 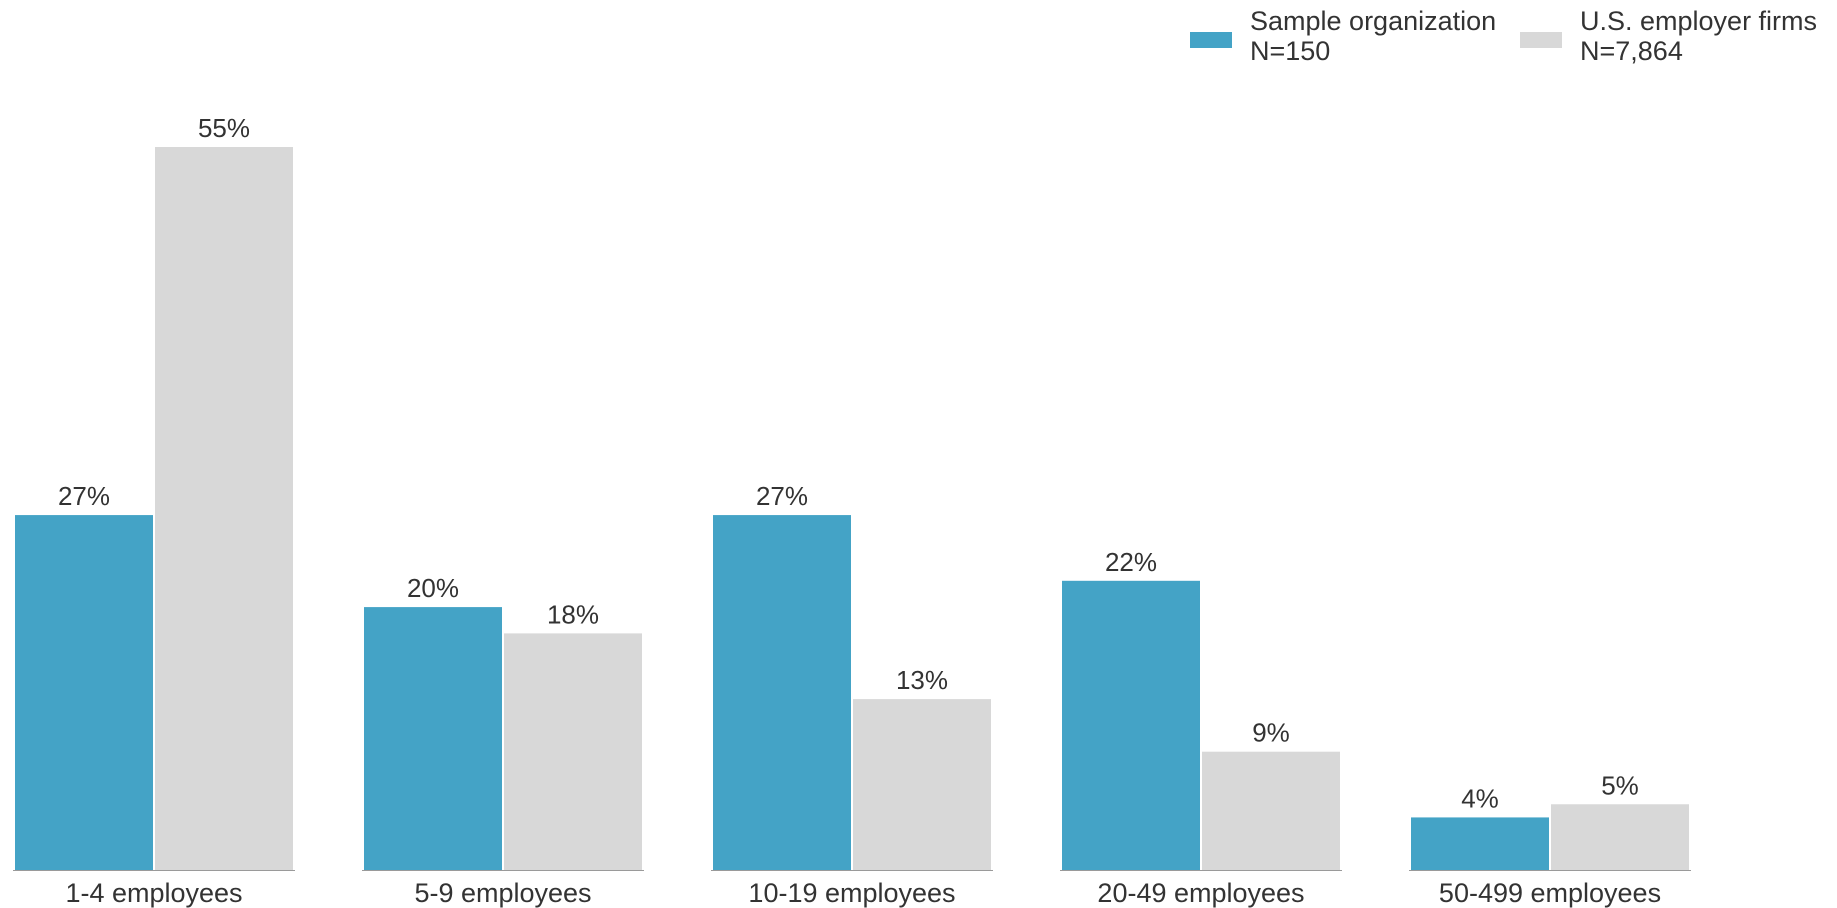 I want to click on bar-sample-organization-10-19-employees, so click(x=782, y=692).